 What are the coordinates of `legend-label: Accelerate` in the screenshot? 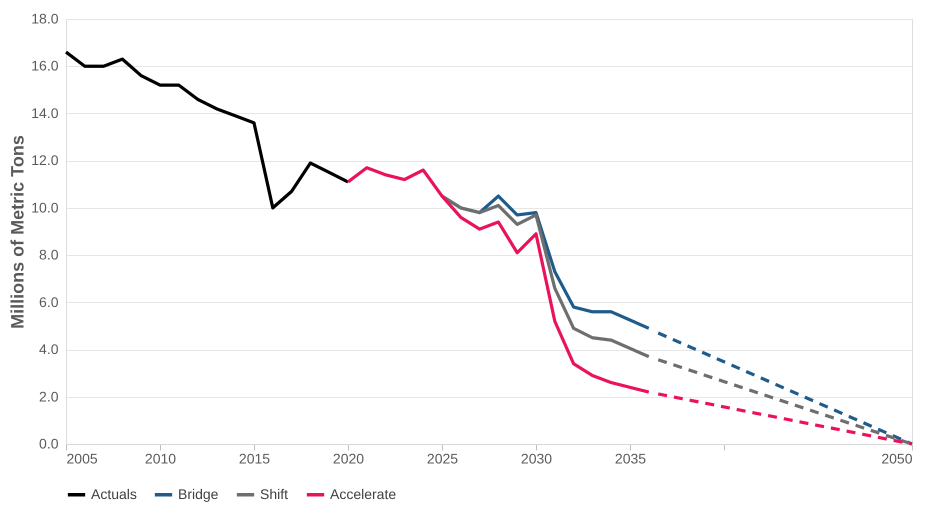 It's located at (363, 494).